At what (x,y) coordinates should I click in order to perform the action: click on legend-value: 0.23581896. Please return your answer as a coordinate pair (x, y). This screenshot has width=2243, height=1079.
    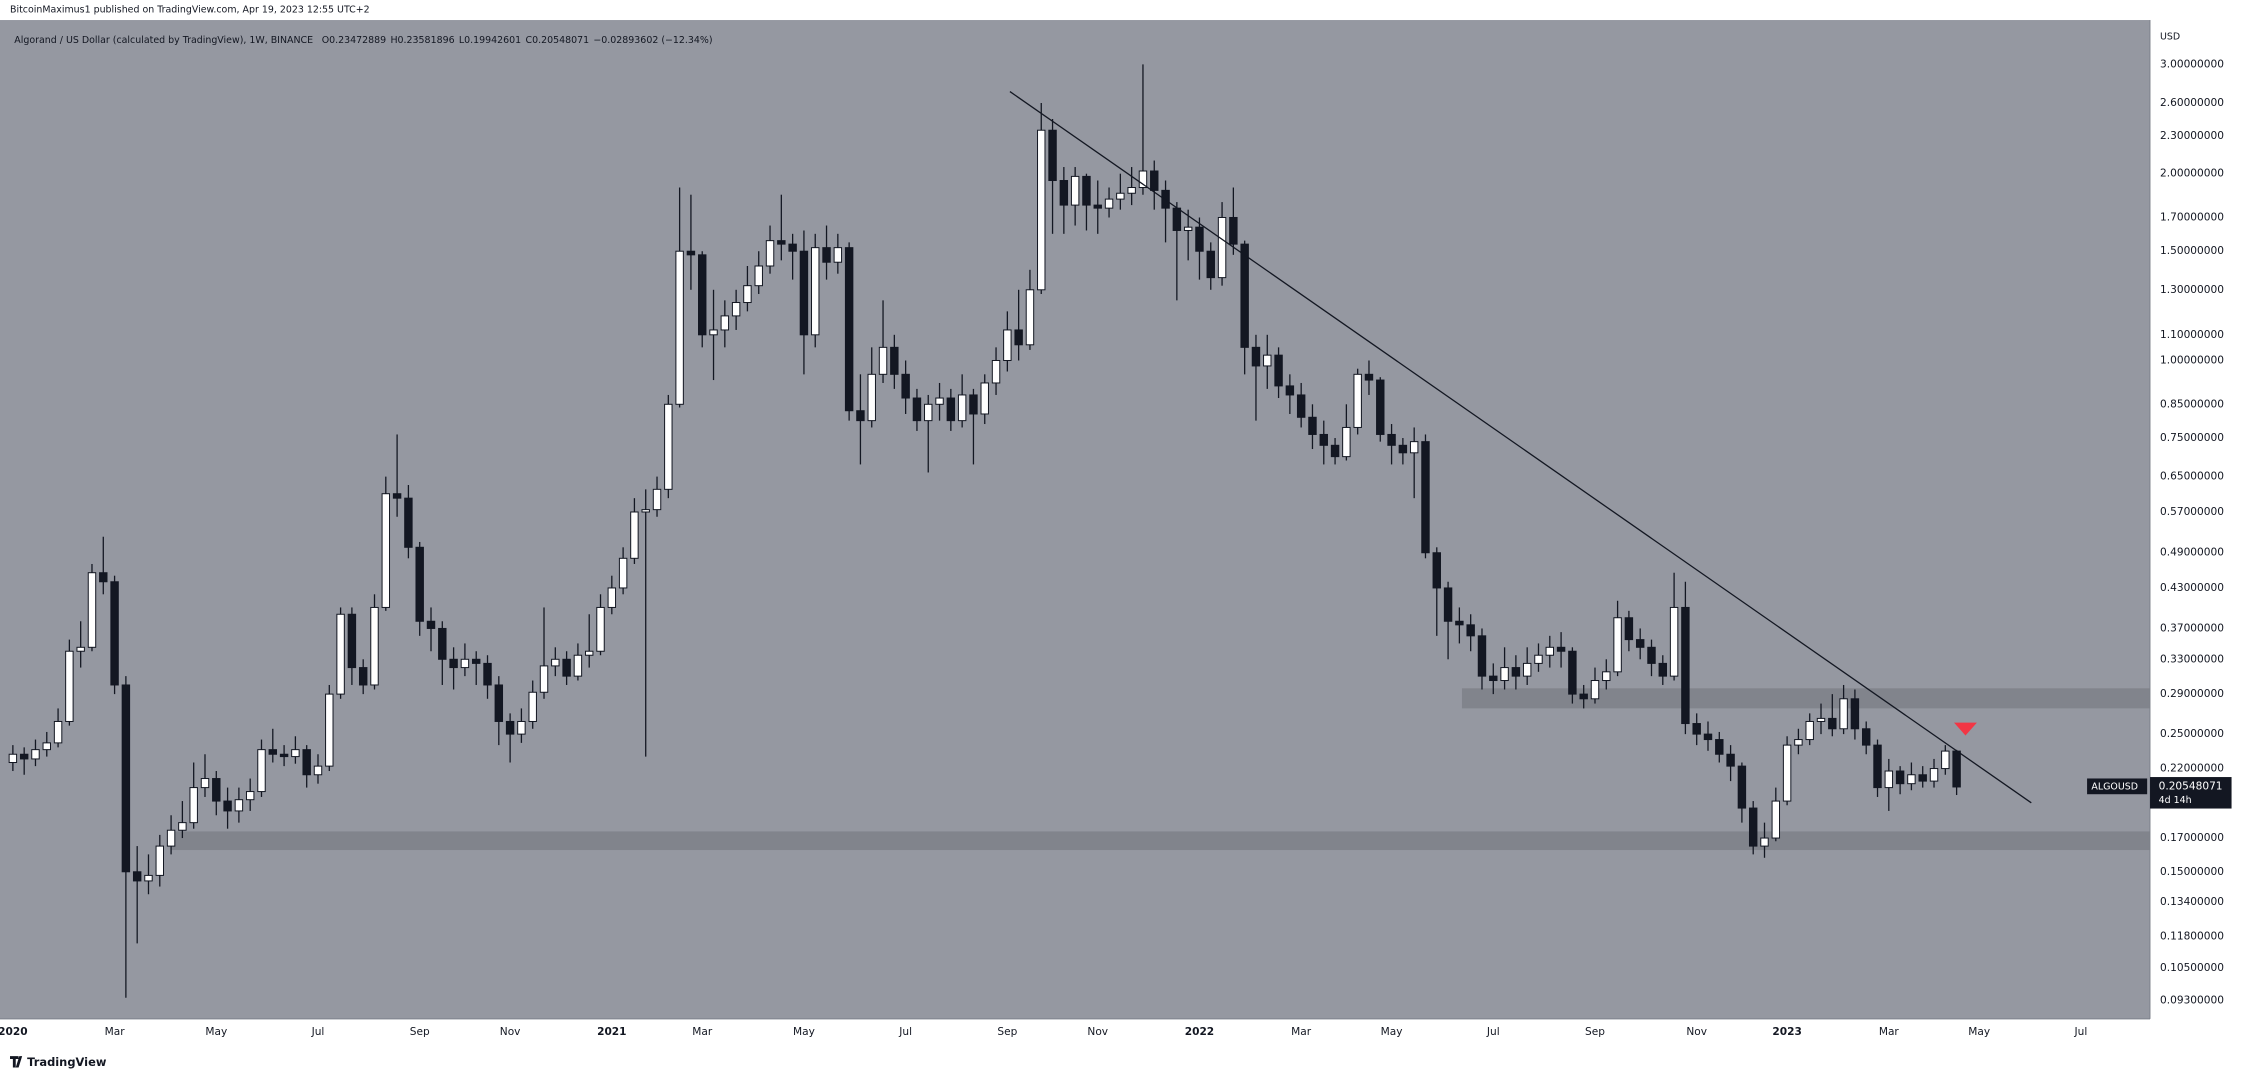
    Looking at the image, I should click on (426, 40).